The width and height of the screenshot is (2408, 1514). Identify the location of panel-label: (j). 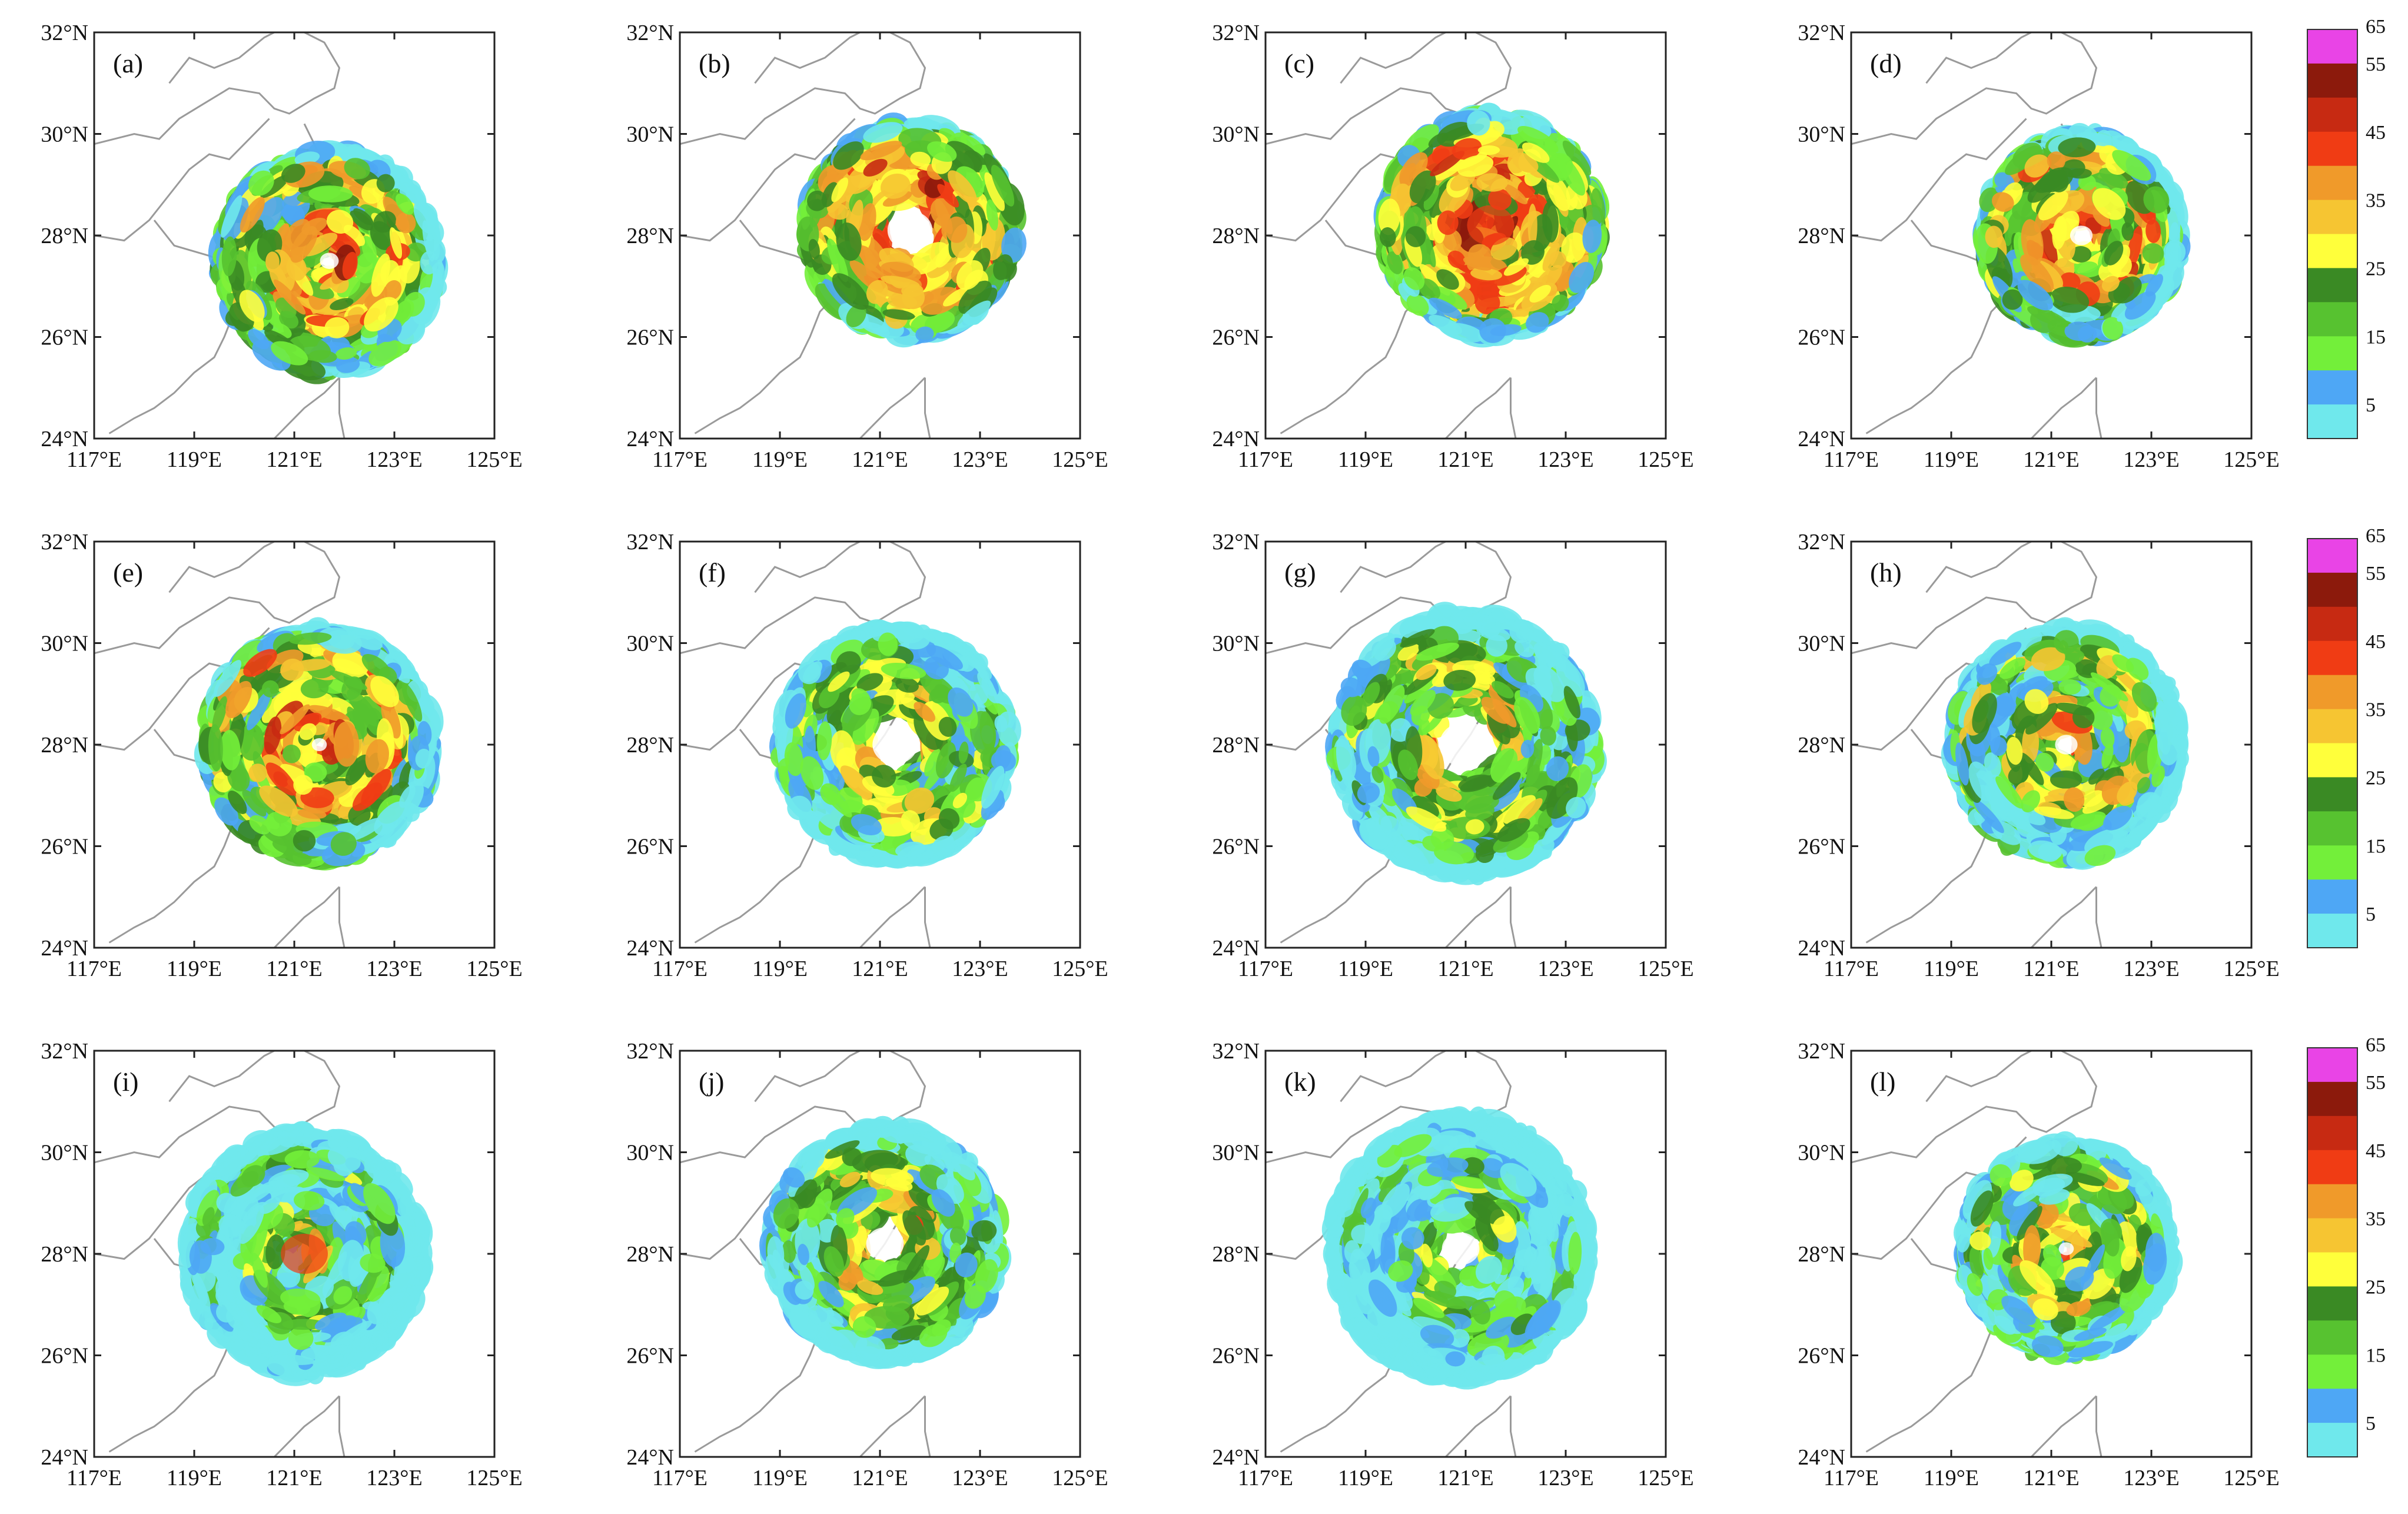
(711, 1082).